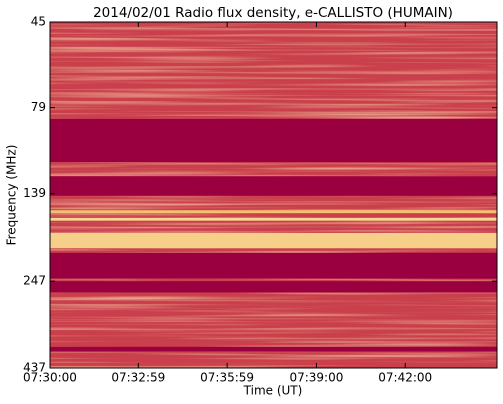 Image resolution: width=503 pixels, height=404 pixels. I want to click on x-axis-label: Time (UT), so click(273, 391).